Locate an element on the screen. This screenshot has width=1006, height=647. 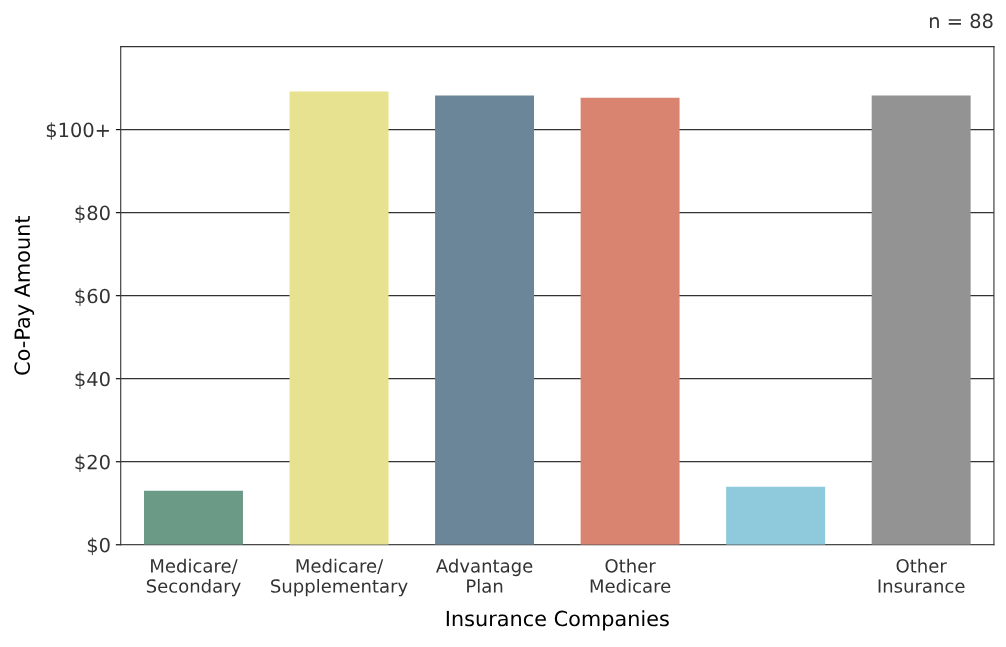
y-axis-title: Co-Pay Amount is located at coordinates (24, 295).